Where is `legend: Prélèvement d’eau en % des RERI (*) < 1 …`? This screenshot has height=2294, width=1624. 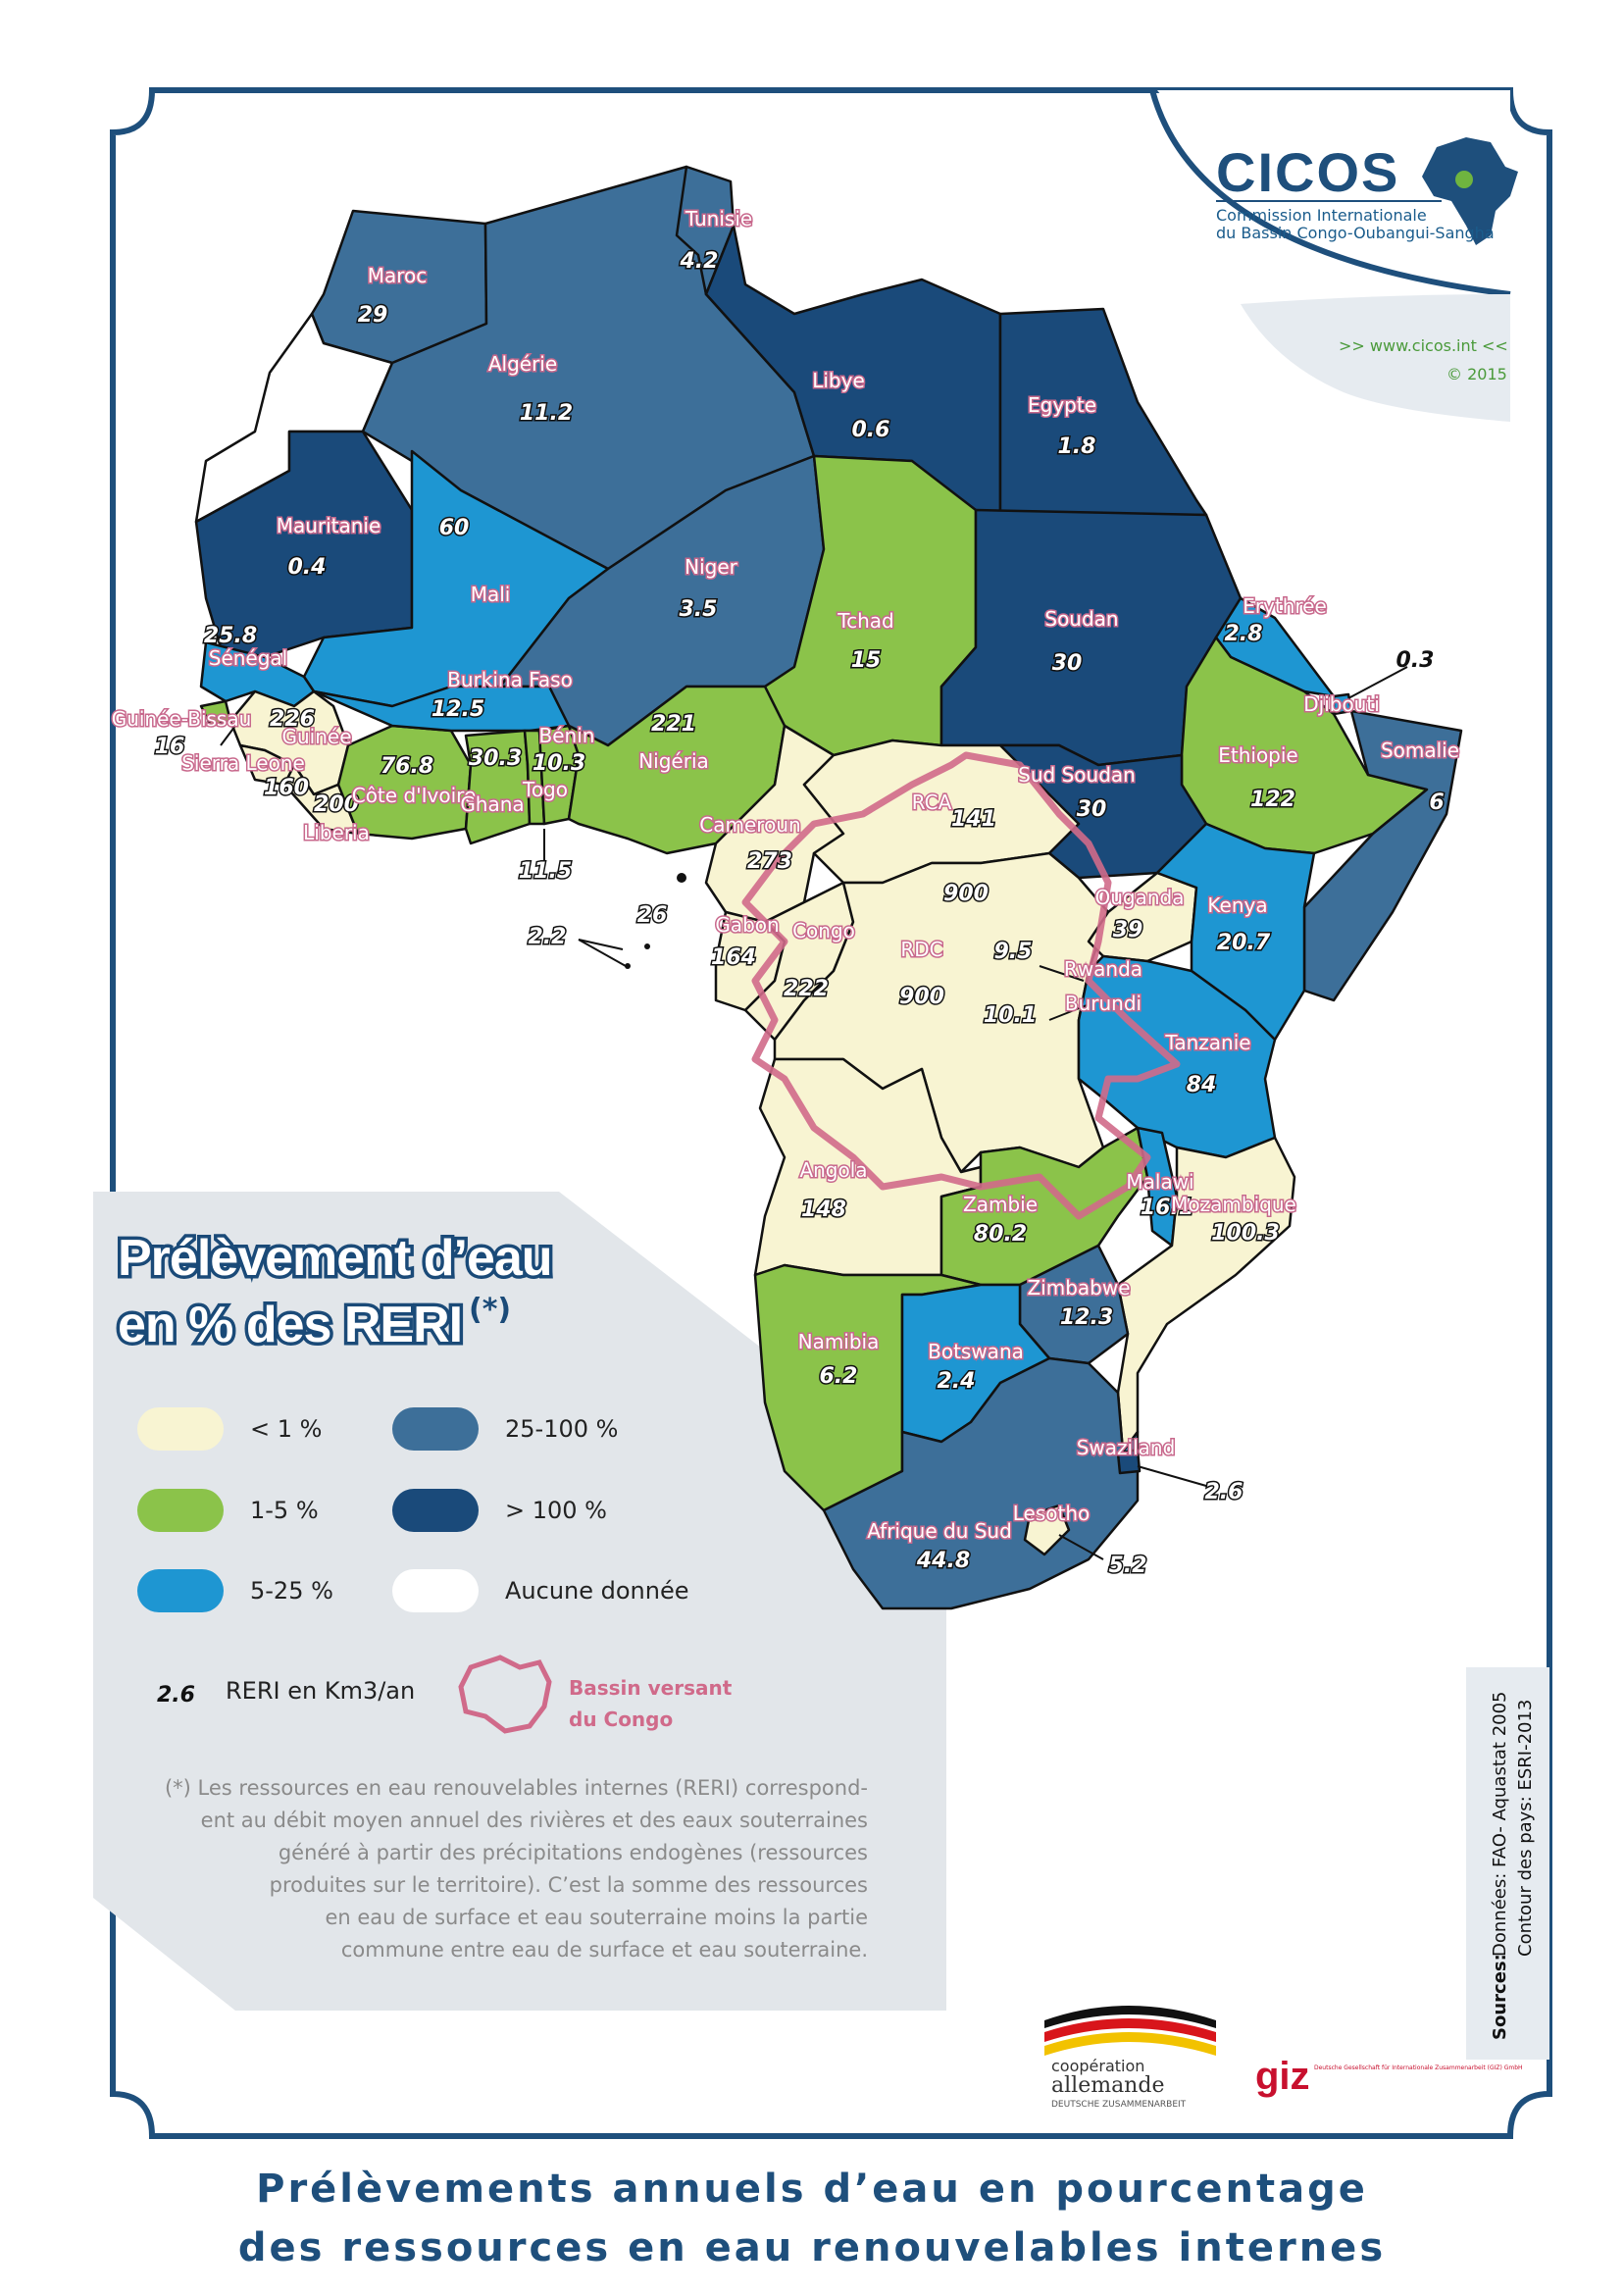
legend: Prélèvement d’eau en % des RERI (*) < 1 … is located at coordinates (492, 1595).